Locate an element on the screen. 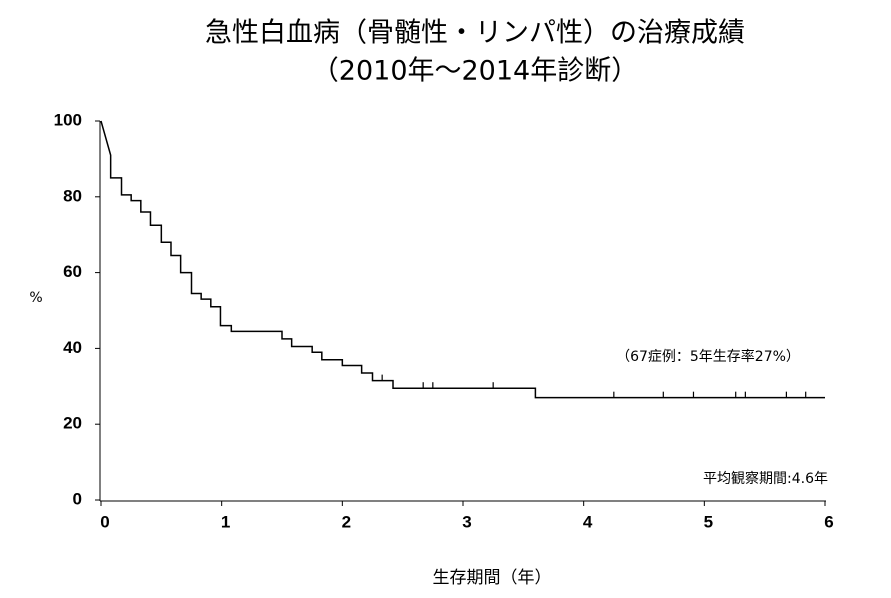  y-axis-label: % is located at coordinates (35, 298).